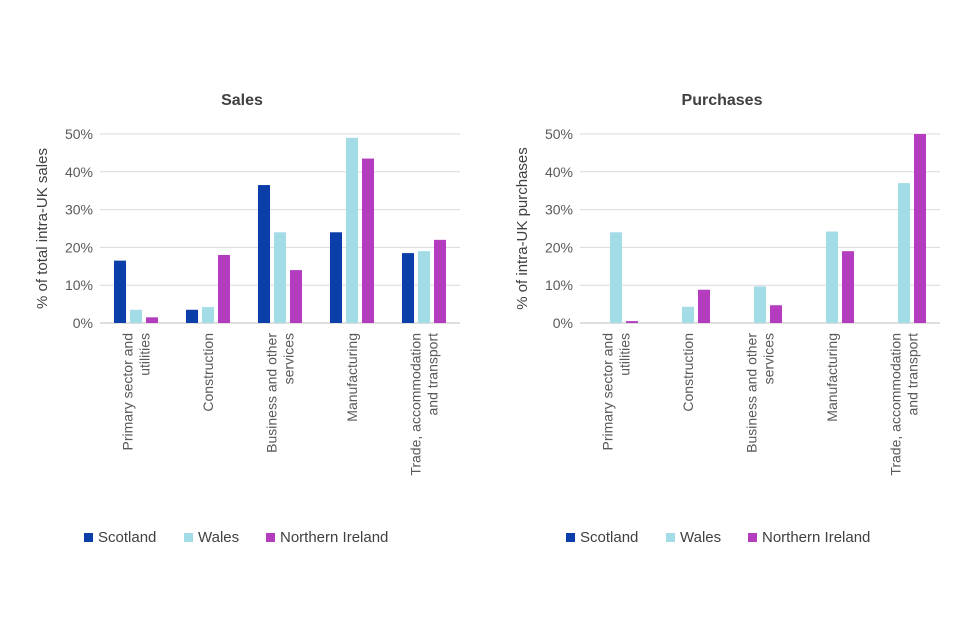 The image size is (960, 640). I want to click on y-axis-label: % of total intra-UK sales, so click(42, 228).